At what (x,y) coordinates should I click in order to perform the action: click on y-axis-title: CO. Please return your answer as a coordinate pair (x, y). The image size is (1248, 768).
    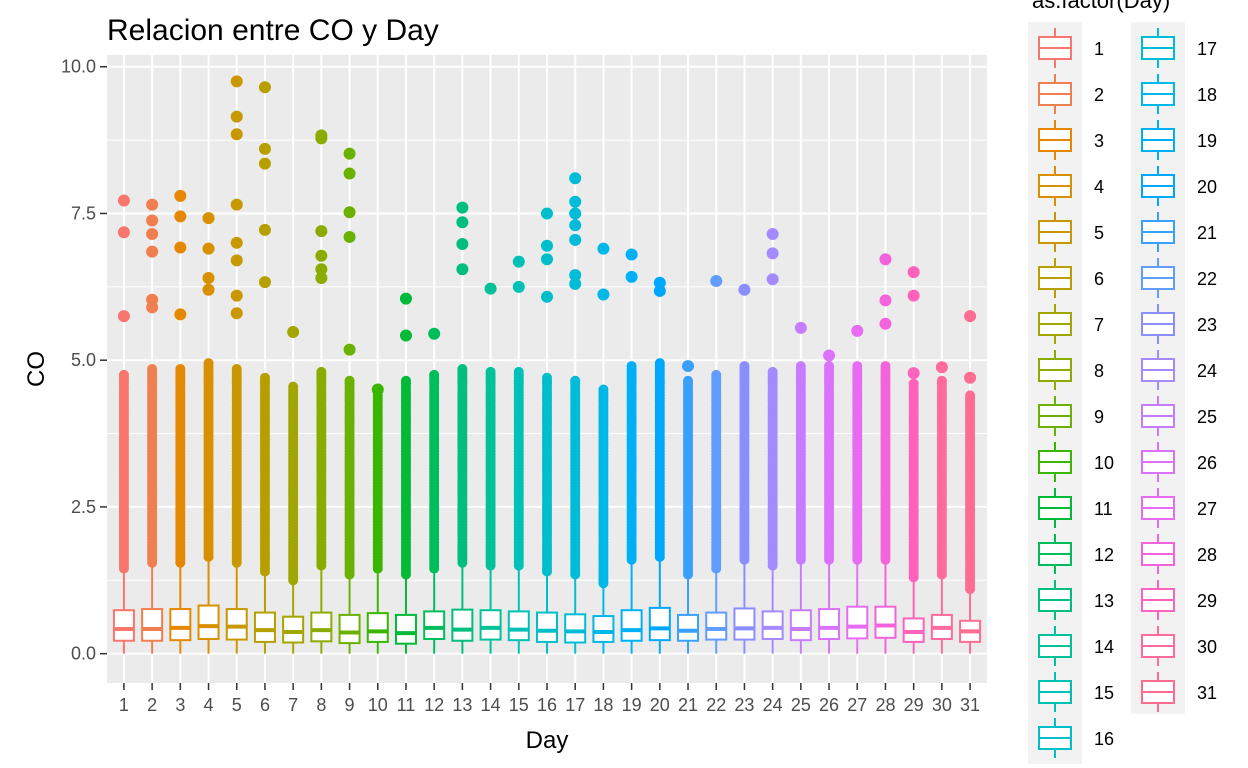
    Looking at the image, I should click on (36, 369).